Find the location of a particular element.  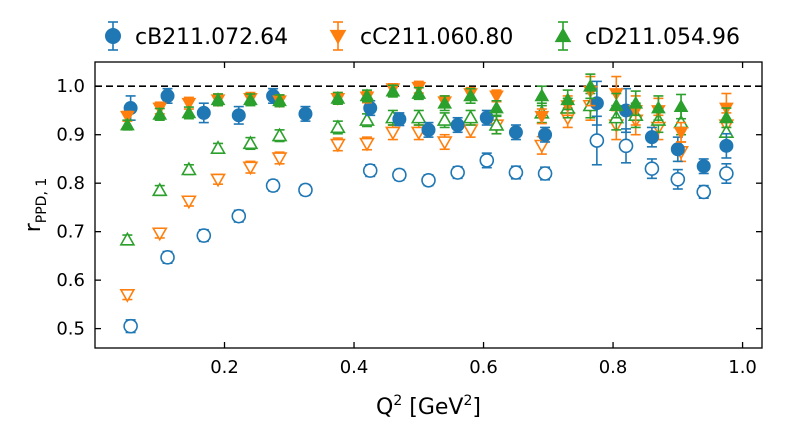

x-tick-label: 0.2 is located at coordinates (224, 367).